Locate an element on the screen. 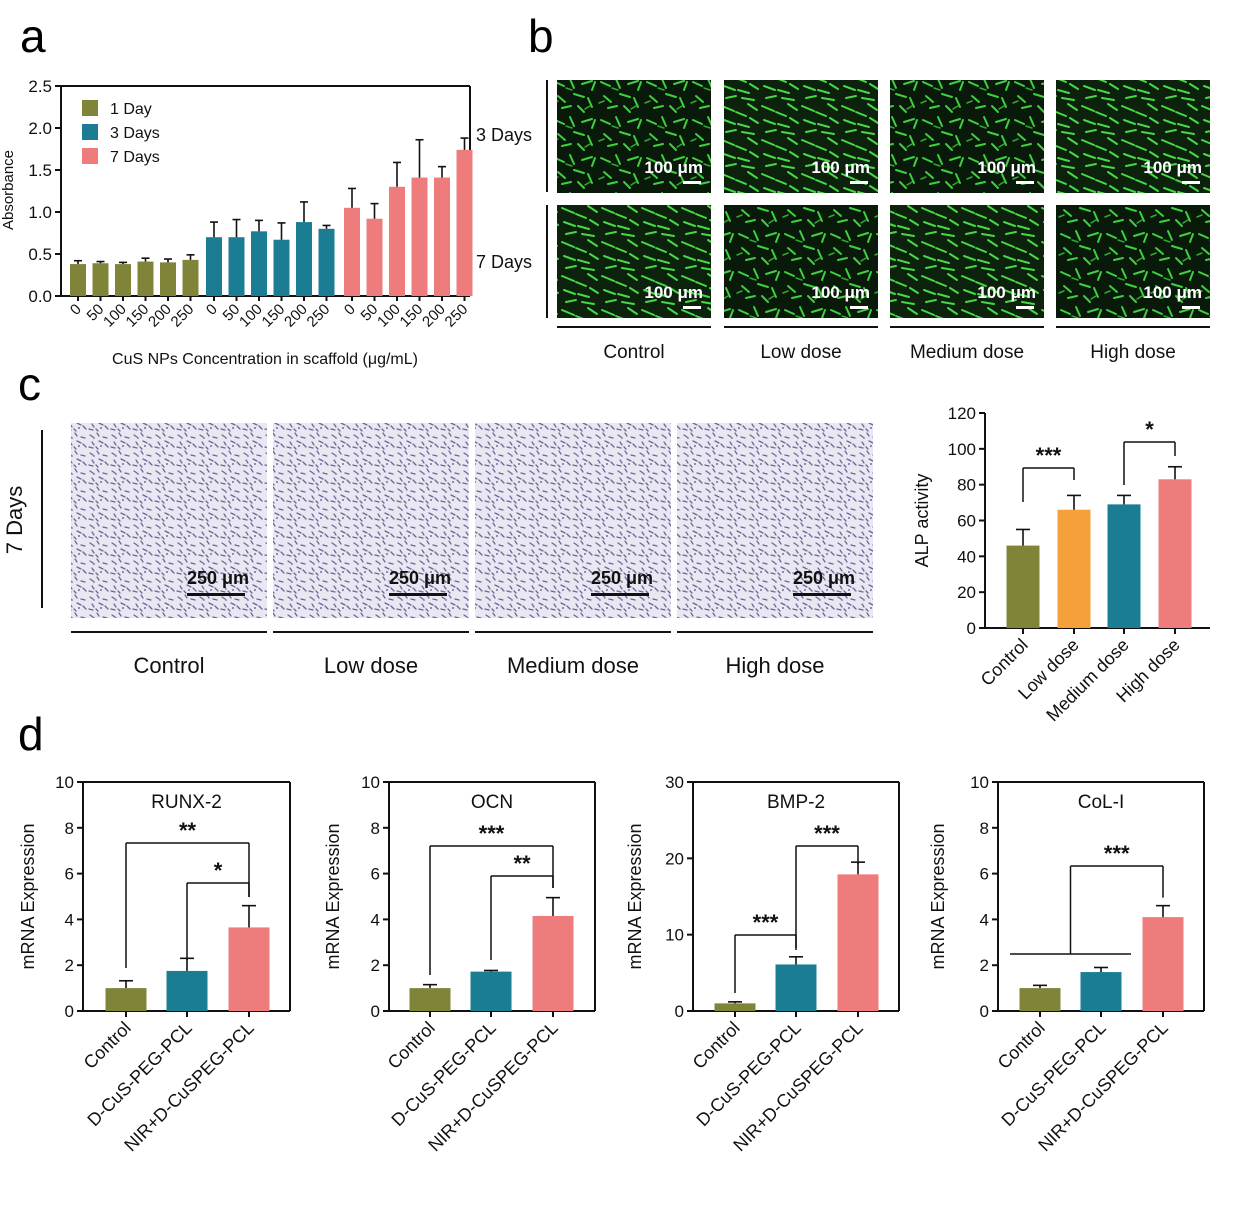 The image size is (1233, 1213). chart-a-ytick-label: 1.0 is located at coordinates (40, 212).